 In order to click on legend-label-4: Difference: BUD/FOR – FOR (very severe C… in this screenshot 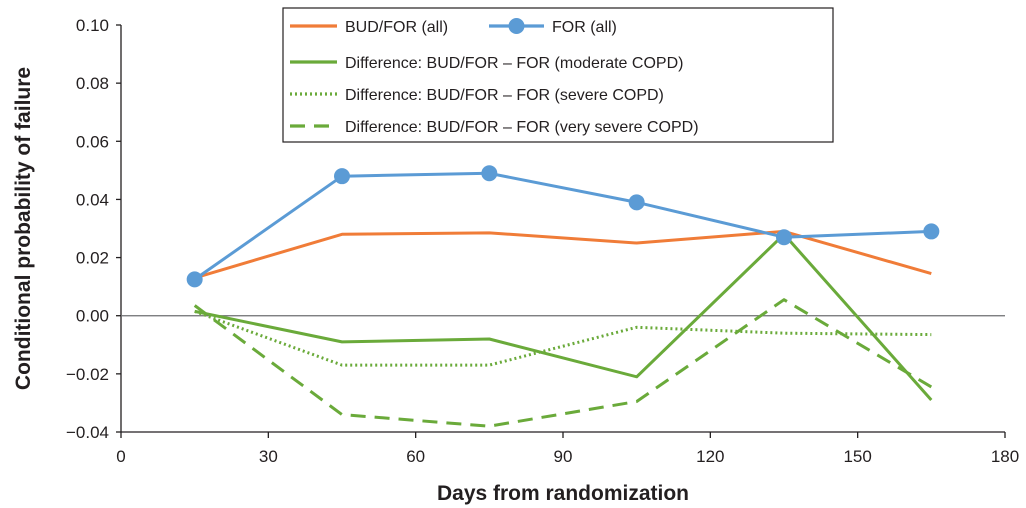, I will do `click(522, 127)`.